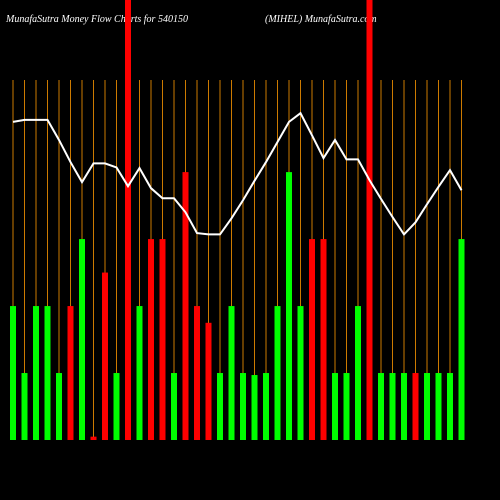 This screenshot has height=500, width=500. Describe the element at coordinates (321, 19) in the screenshot. I see `chart-subtitle: (MIHEL) MunafaSutra.com` at that location.